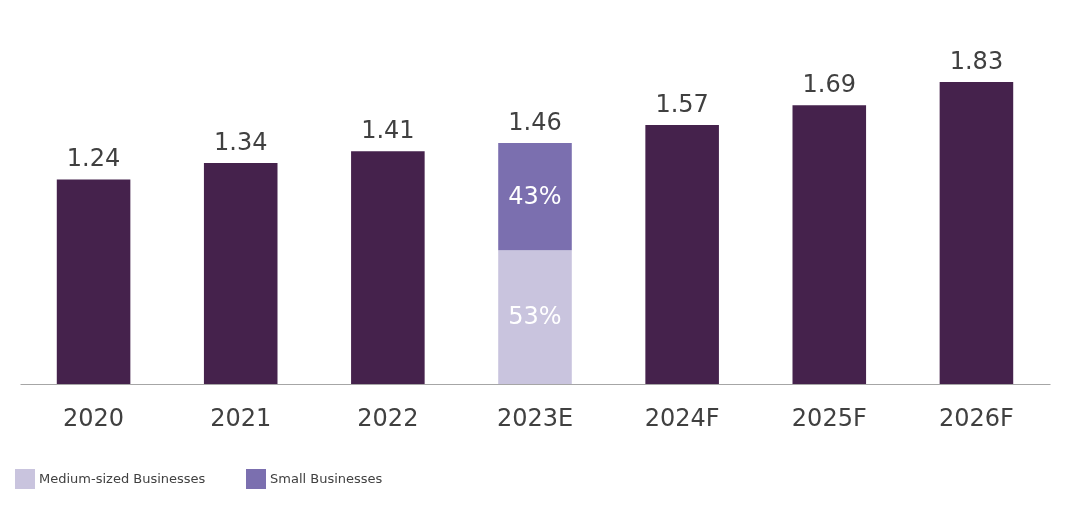  What do you see at coordinates (829, 84) in the screenshot?
I see `data-label: 1.69` at bounding box center [829, 84].